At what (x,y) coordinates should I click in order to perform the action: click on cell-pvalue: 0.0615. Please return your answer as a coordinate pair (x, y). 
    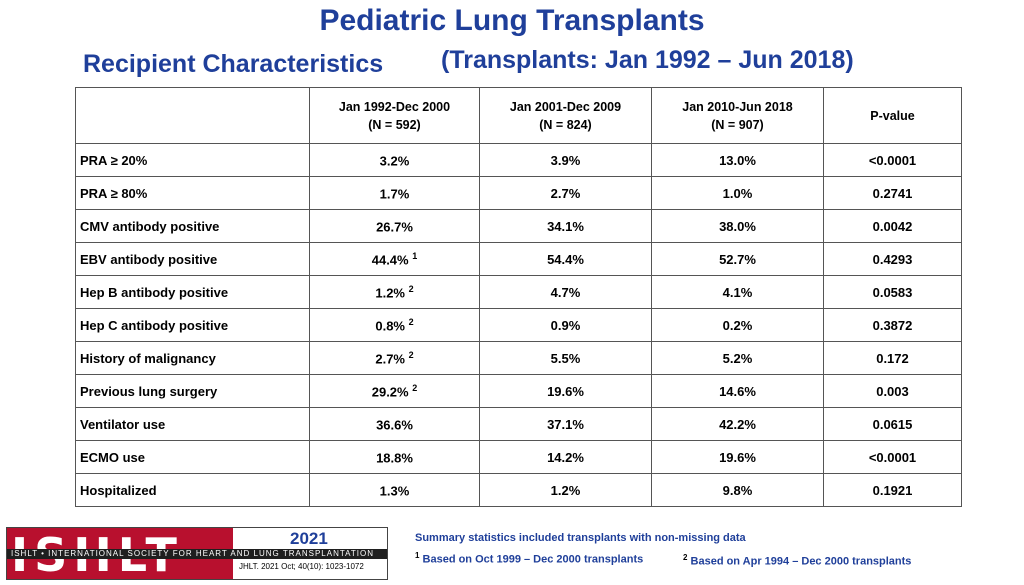
    Looking at the image, I should click on (892, 424).